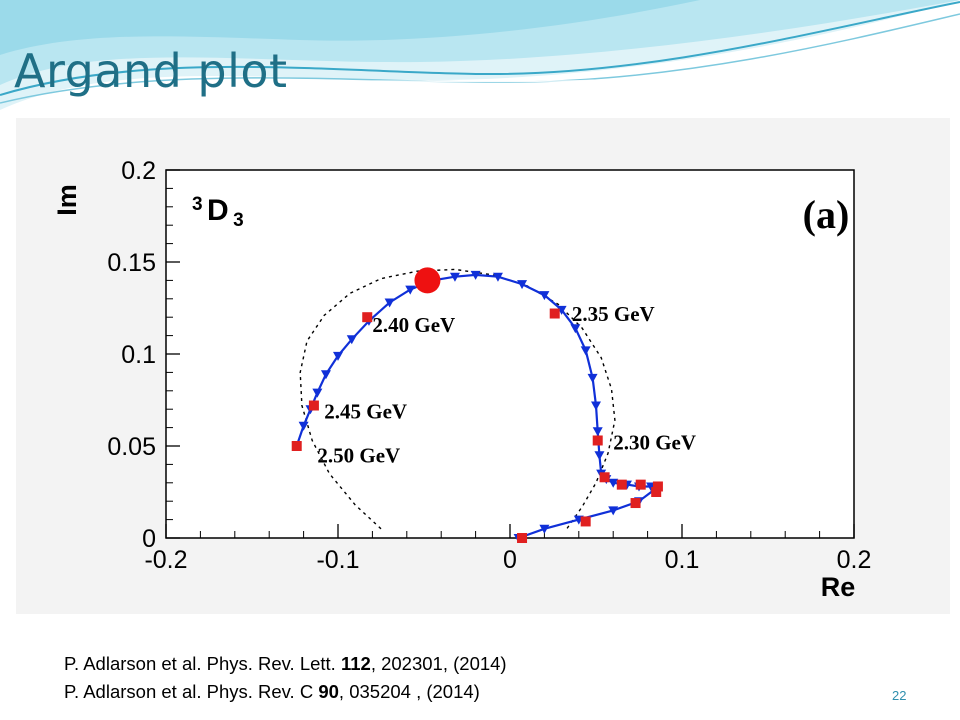 This screenshot has height=720, width=960. I want to click on y-tick-labels: 0 0.05 0.1 0.15 0.2, so click(131, 355).